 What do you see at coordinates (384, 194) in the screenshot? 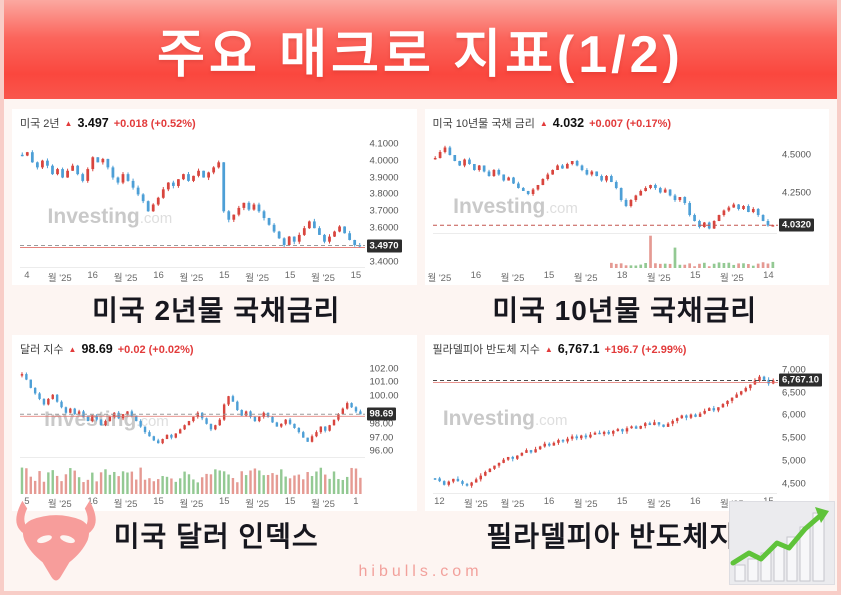
I see `y-tick-label: 3.8000` at bounding box center [384, 194].